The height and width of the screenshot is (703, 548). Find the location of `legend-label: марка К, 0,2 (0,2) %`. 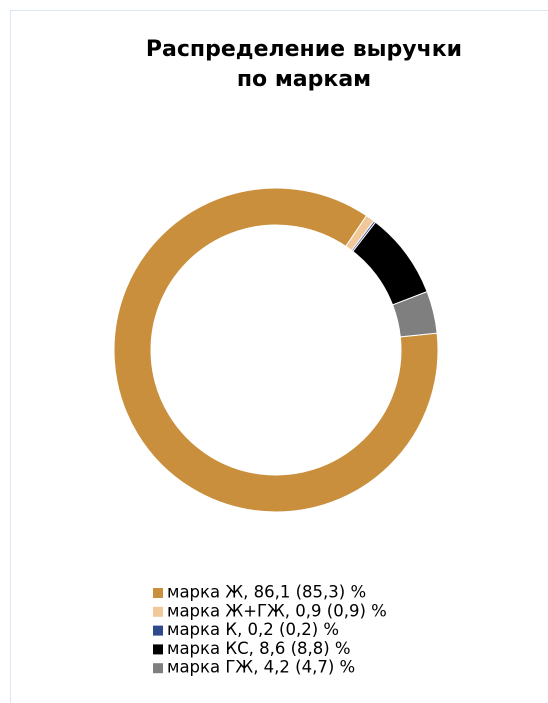

legend-label: марка К, 0,2 (0,2) % is located at coordinates (253, 629).